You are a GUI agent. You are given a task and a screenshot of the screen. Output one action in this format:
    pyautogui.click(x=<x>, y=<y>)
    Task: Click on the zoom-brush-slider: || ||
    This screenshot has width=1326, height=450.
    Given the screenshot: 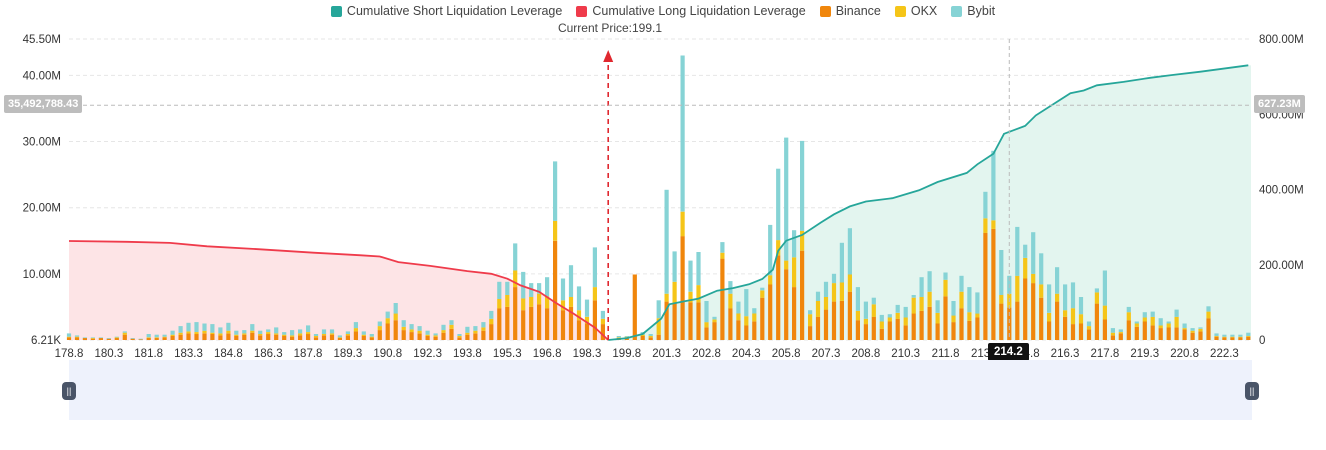 What is the action you would take?
    pyautogui.click(x=660, y=390)
    